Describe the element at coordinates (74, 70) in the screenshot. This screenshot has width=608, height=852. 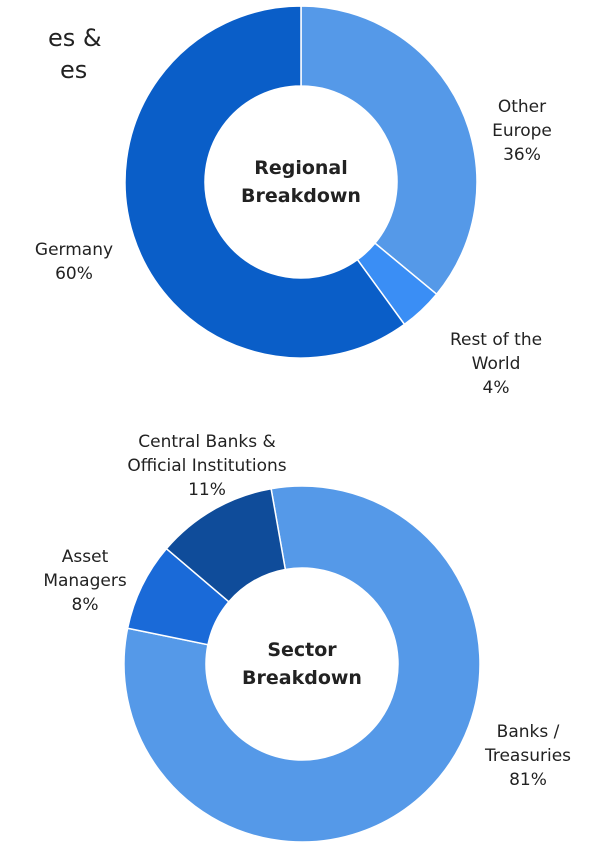
I see `cropped-text: es` at that location.